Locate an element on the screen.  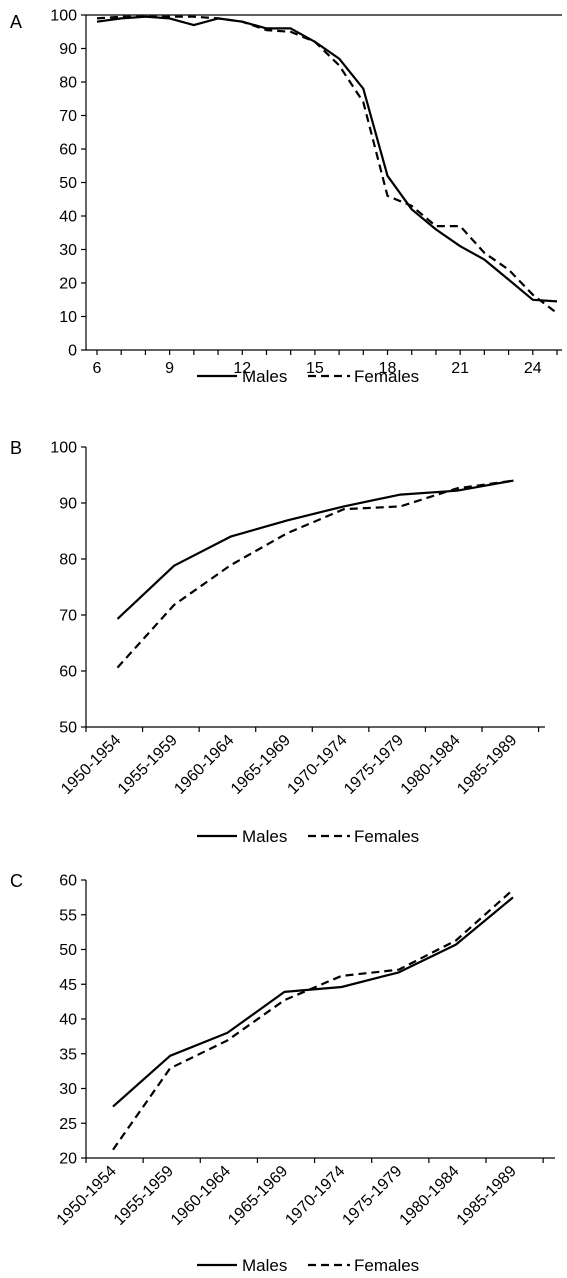
x-tick-label: 15 is located at coordinates (315, 368).